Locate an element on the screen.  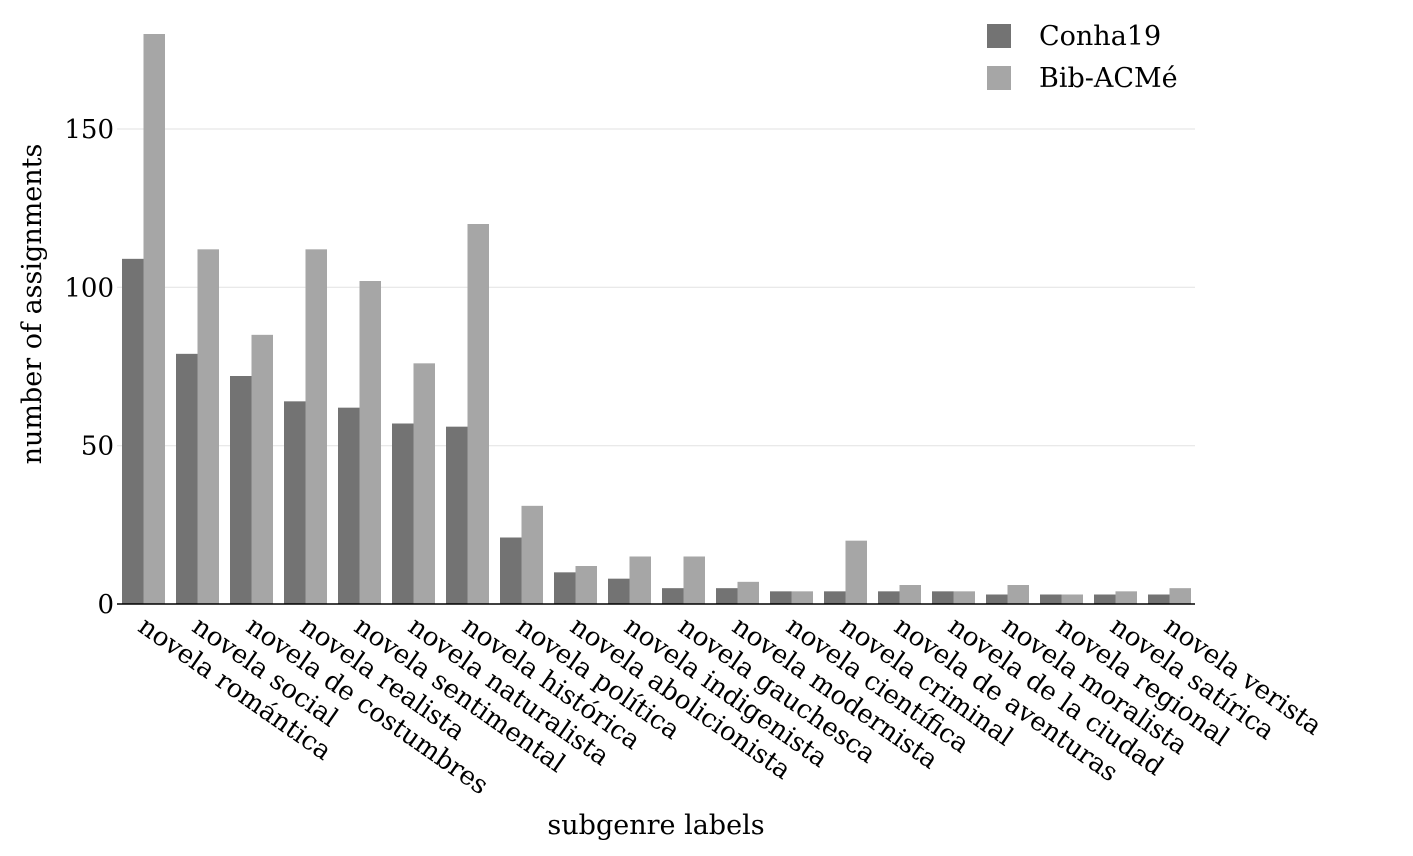
legend-label-0: Conha19 is located at coordinates (1100, 36).